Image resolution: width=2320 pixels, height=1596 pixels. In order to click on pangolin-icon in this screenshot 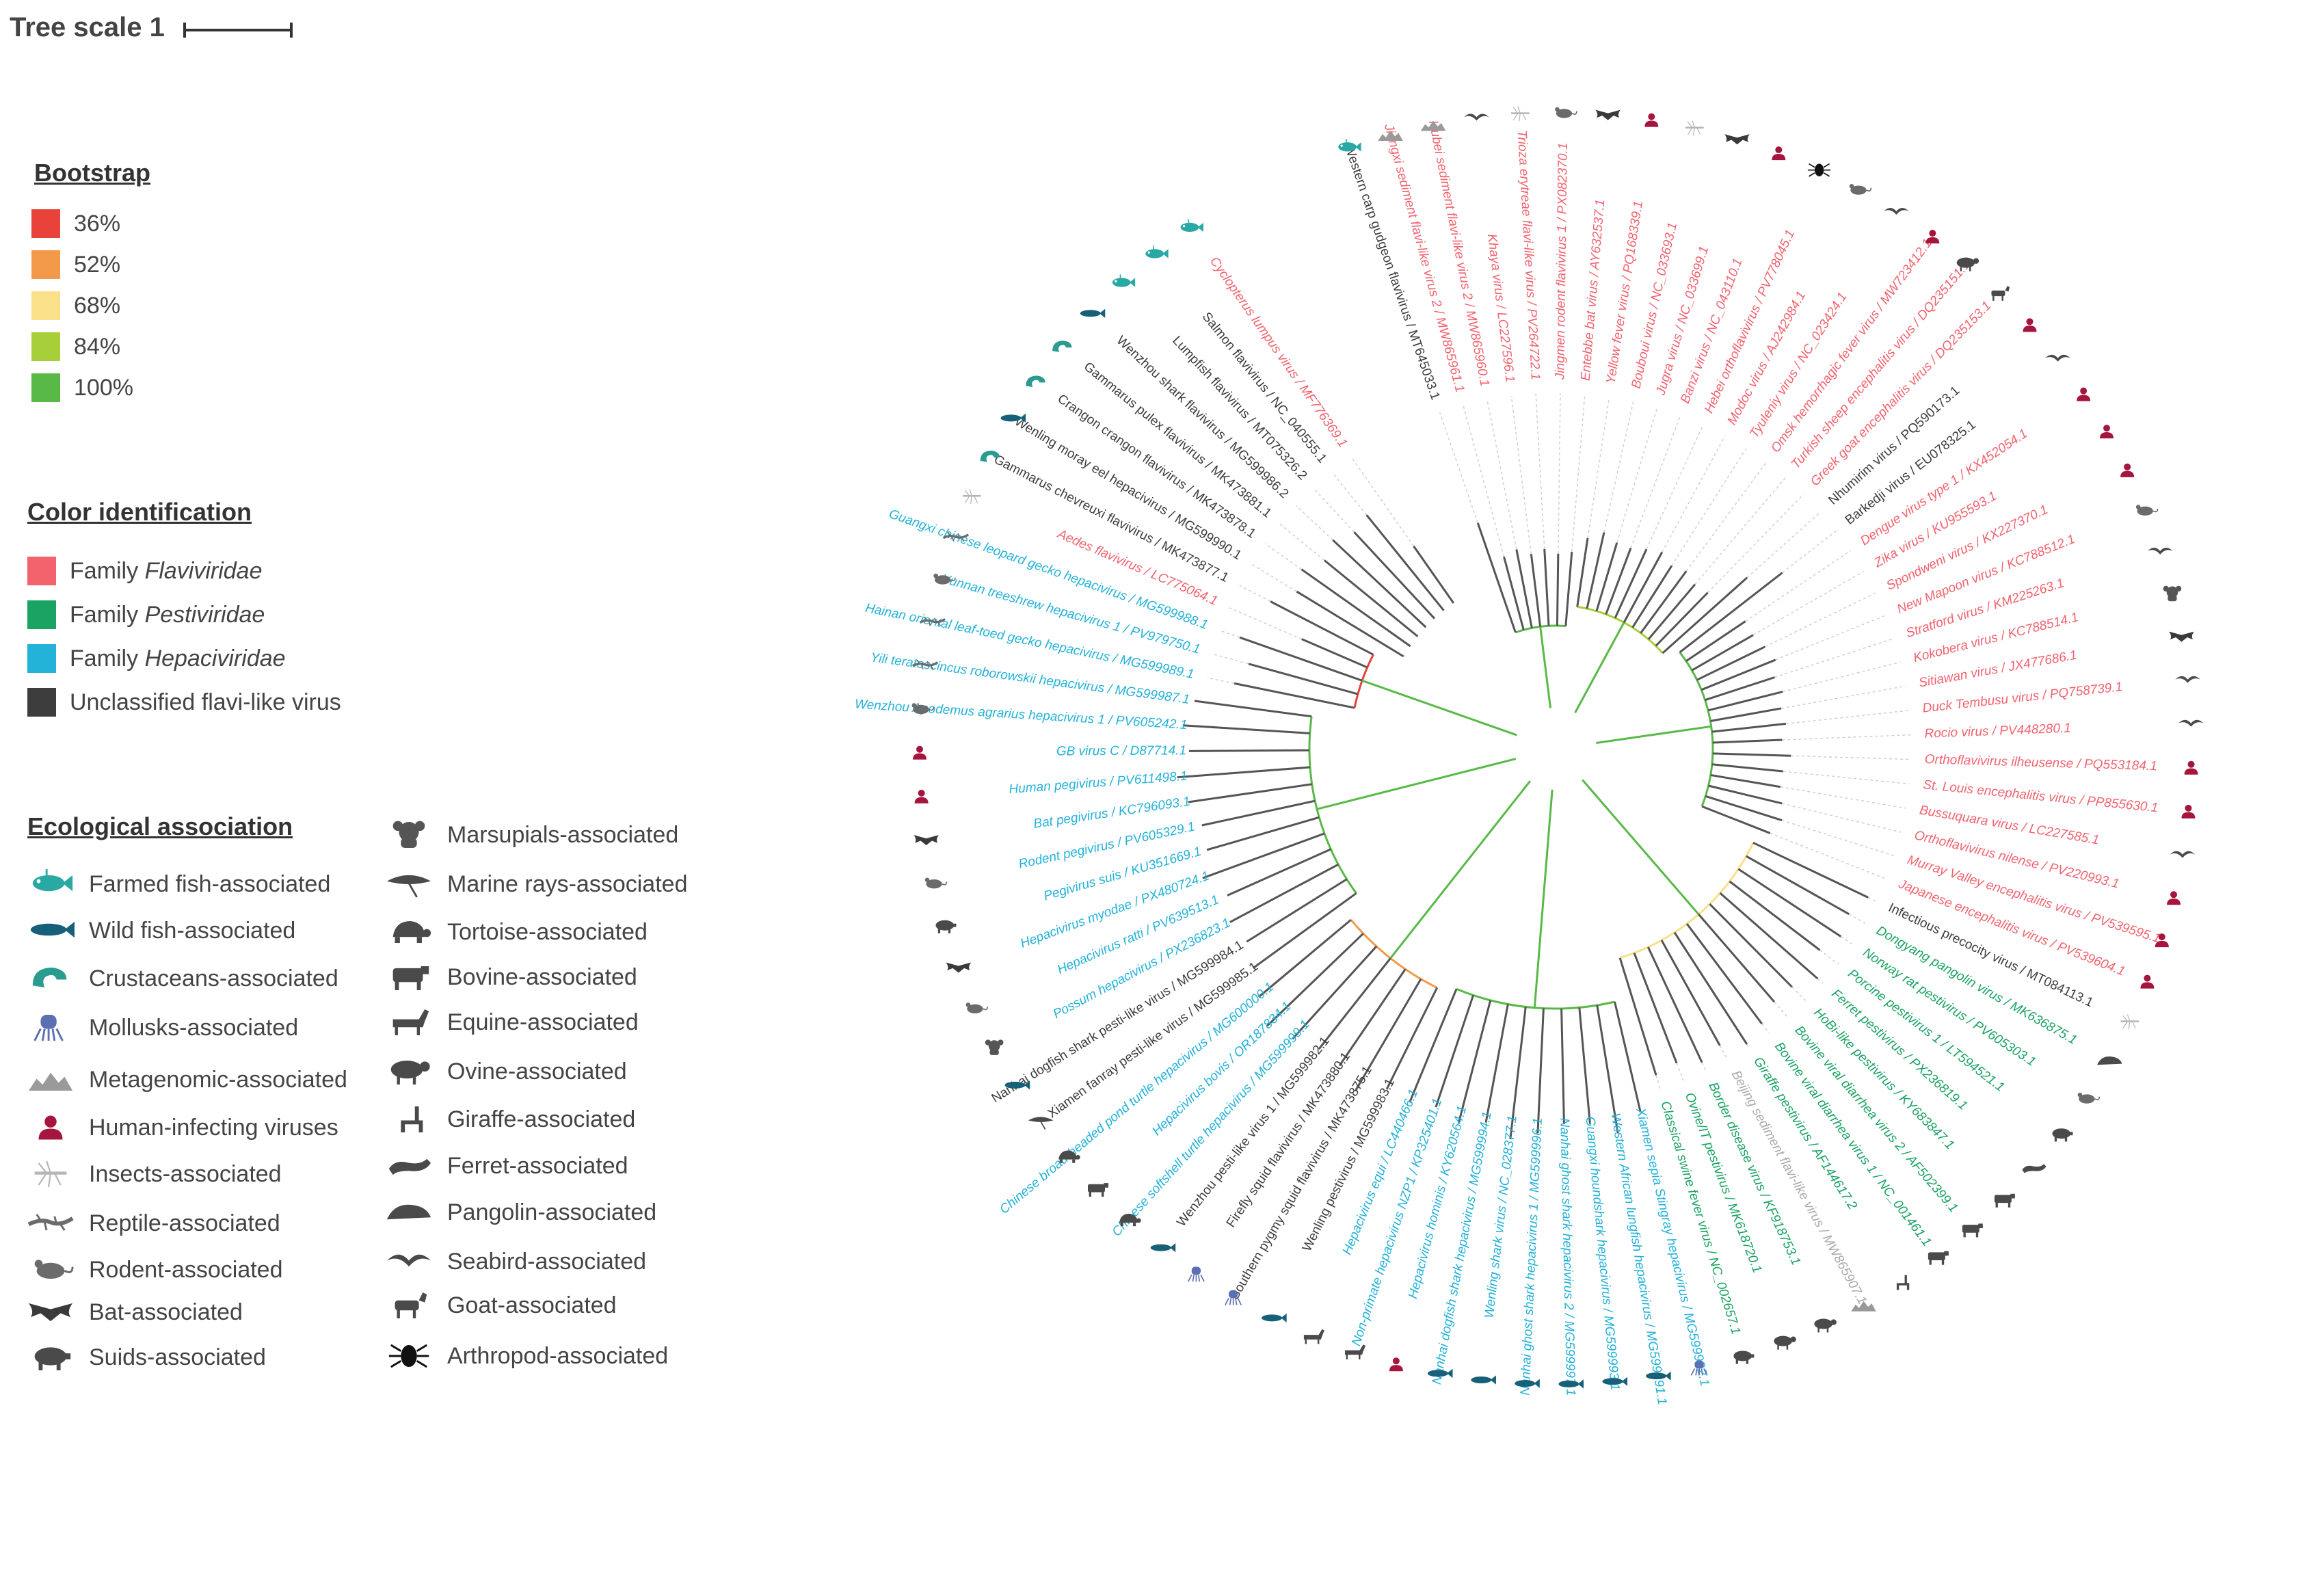, I will do `click(2109, 1060)`.